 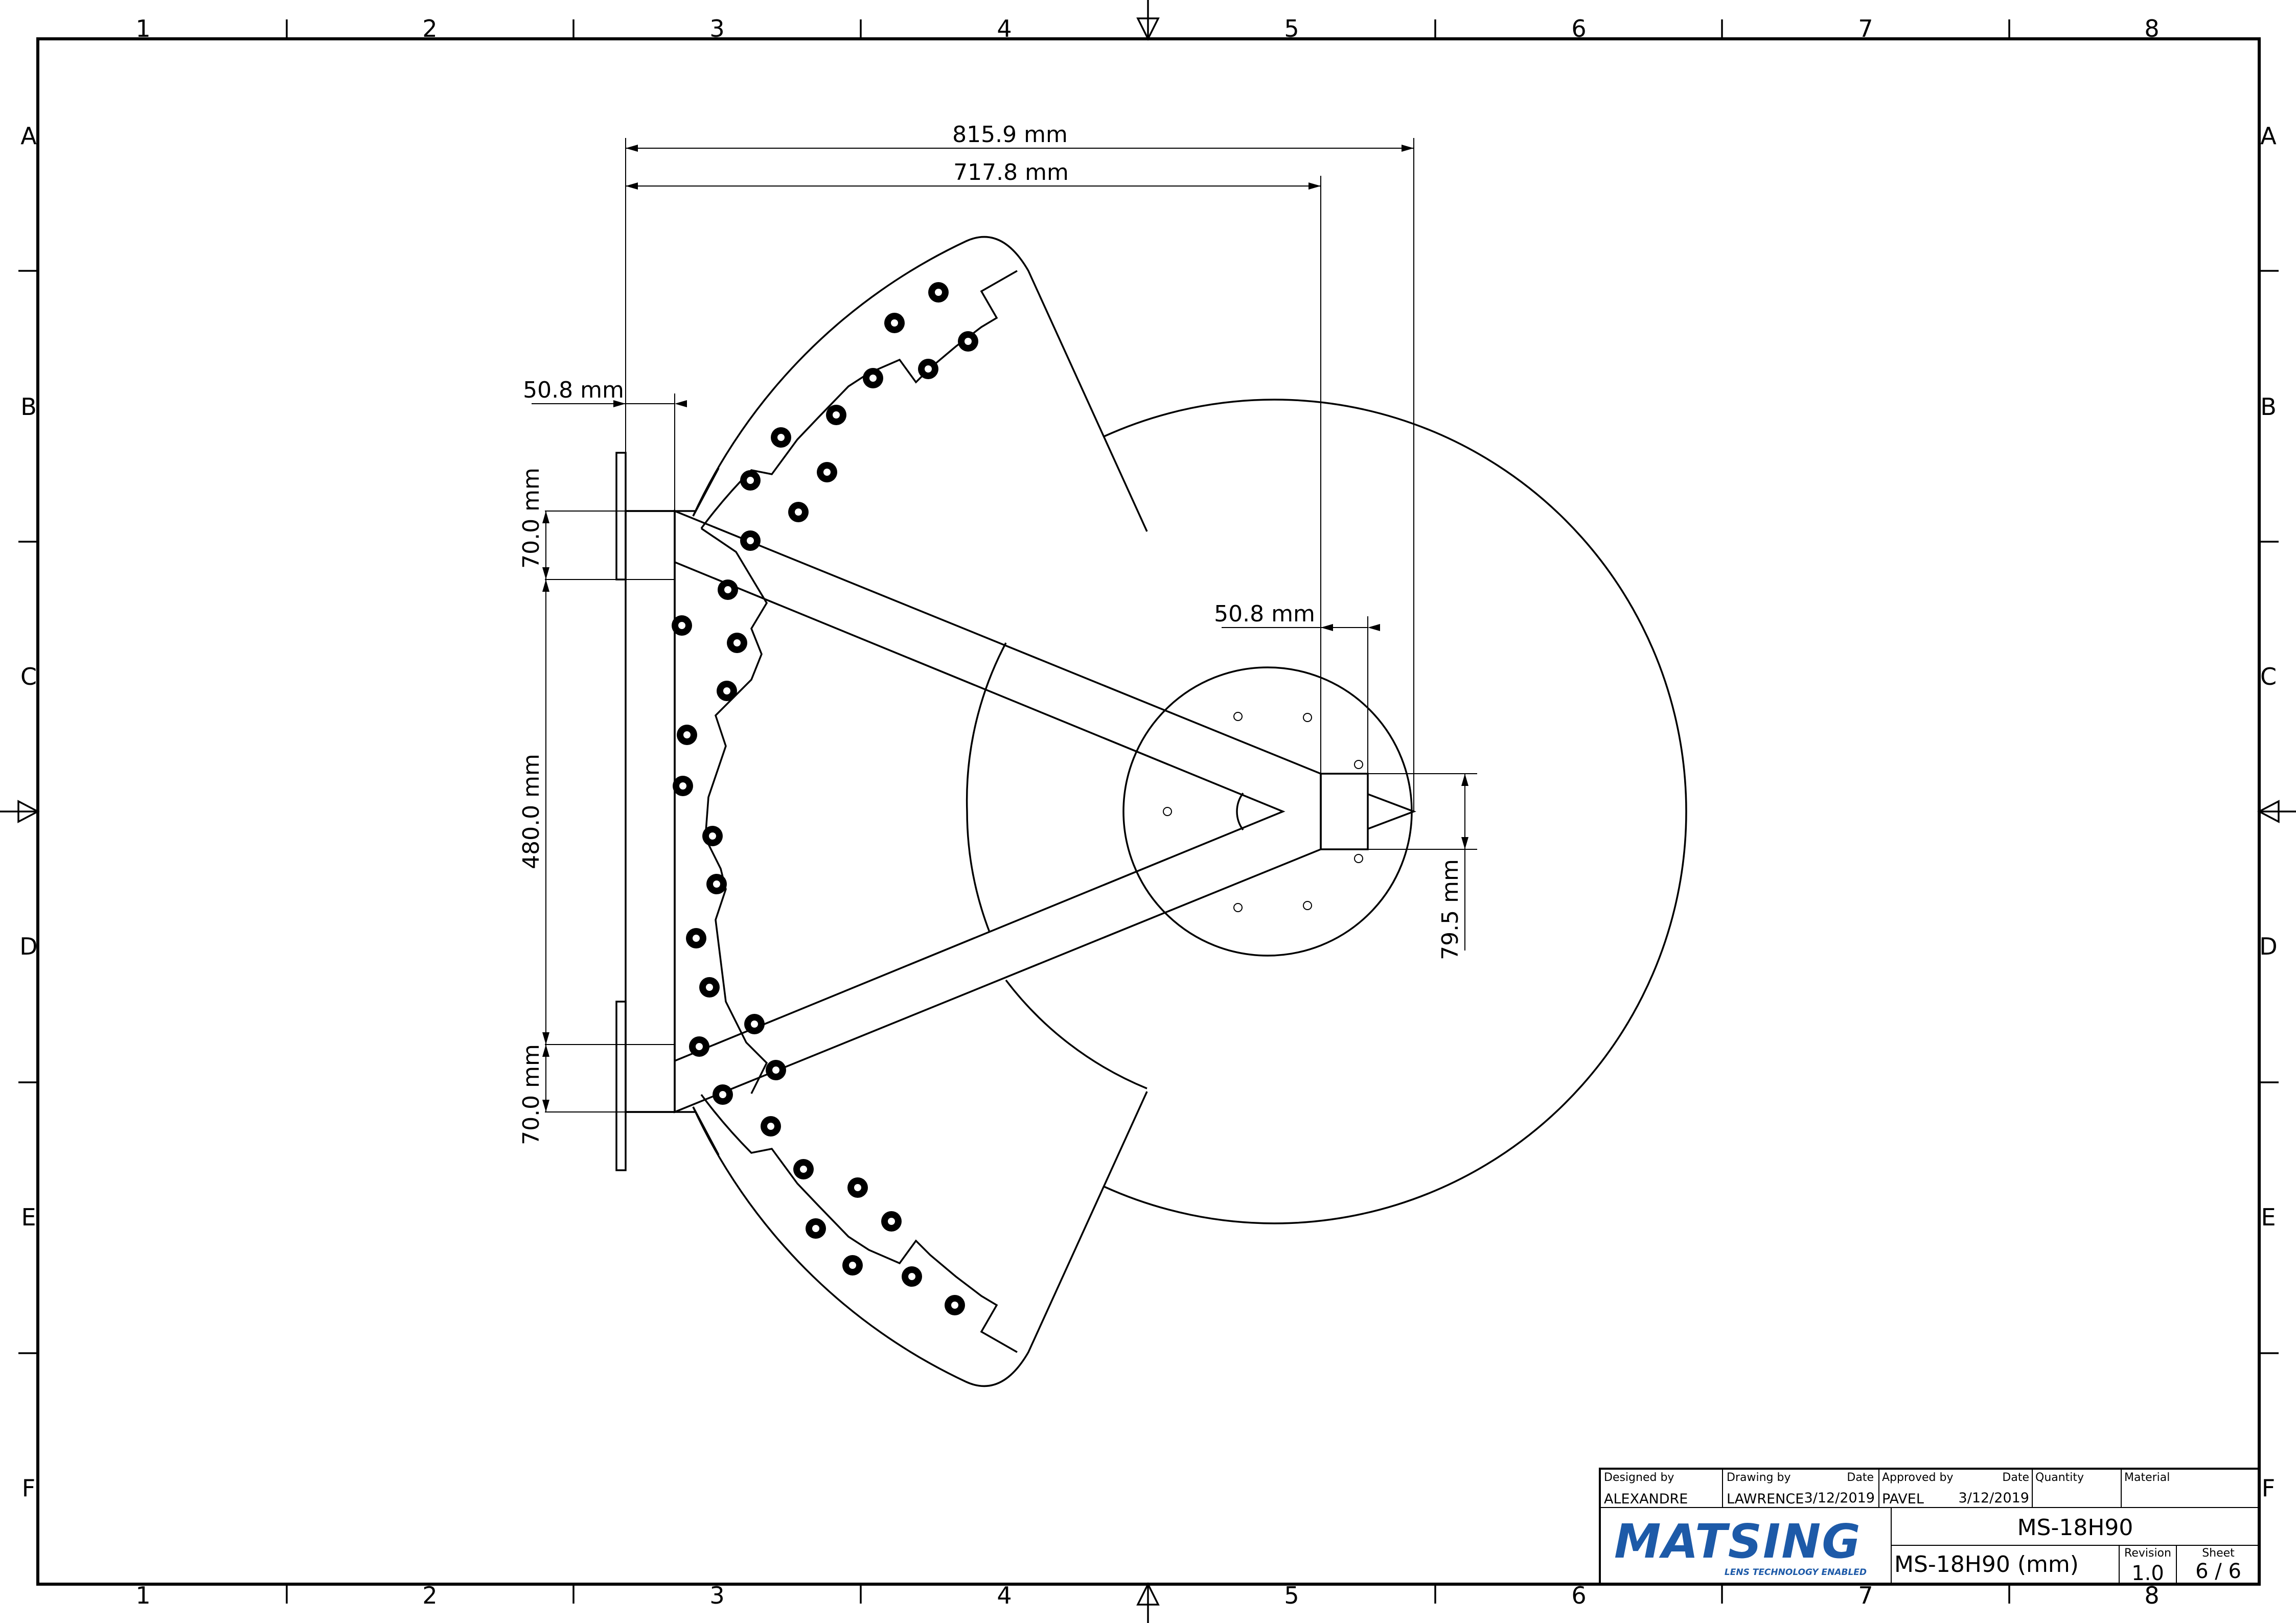 What do you see at coordinates (2059, 1478) in the screenshot?
I see `quantity-label: Quantity` at bounding box center [2059, 1478].